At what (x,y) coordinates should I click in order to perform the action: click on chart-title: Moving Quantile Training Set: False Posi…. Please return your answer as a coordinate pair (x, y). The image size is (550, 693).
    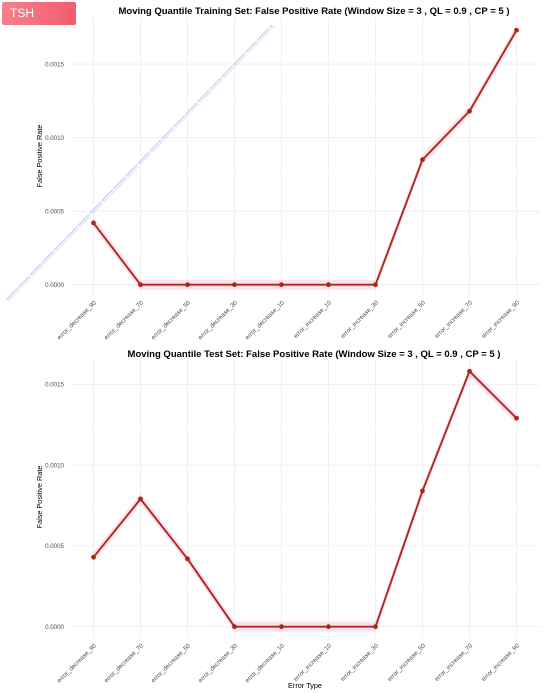
    Looking at the image, I should click on (313, 11).